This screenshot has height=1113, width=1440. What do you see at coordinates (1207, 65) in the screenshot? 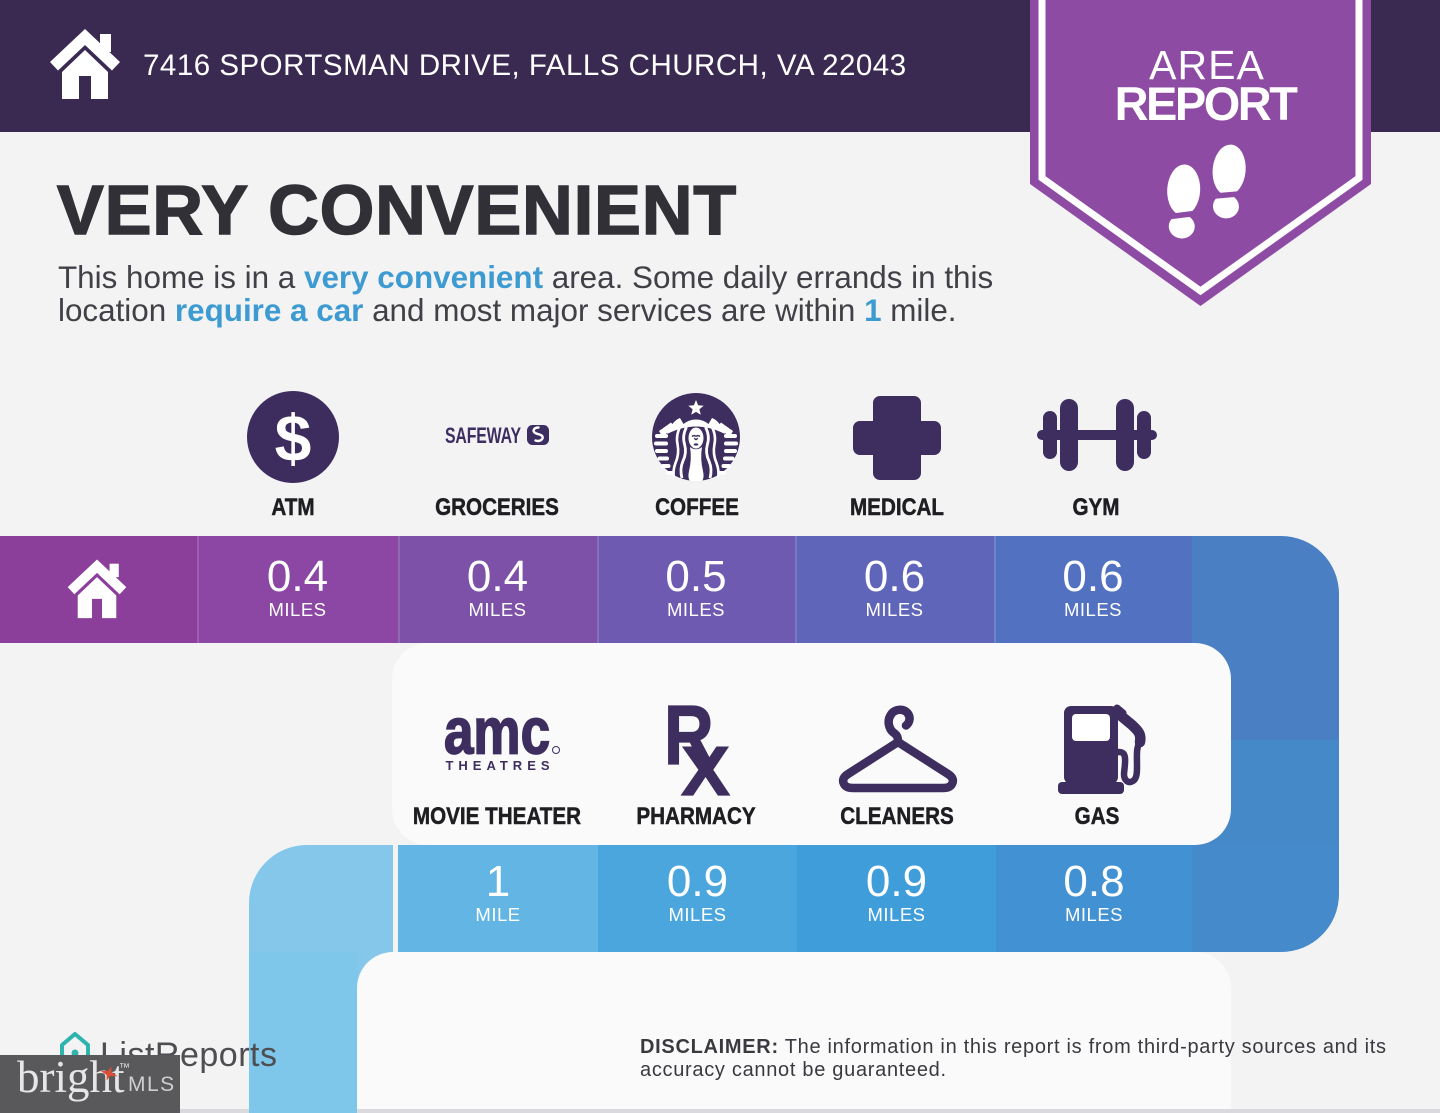
I see `svg-text: AREA` at bounding box center [1207, 65].